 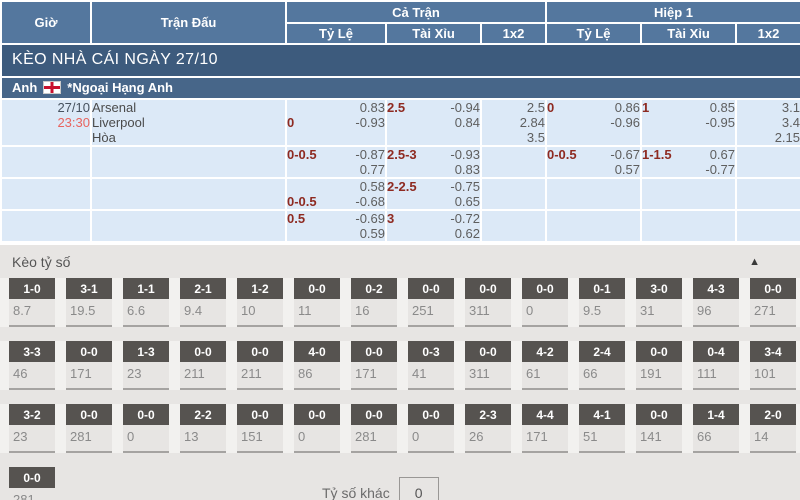 What do you see at coordinates (193, 310) in the screenshot?
I see `score-odds: 9.4` at bounding box center [193, 310].